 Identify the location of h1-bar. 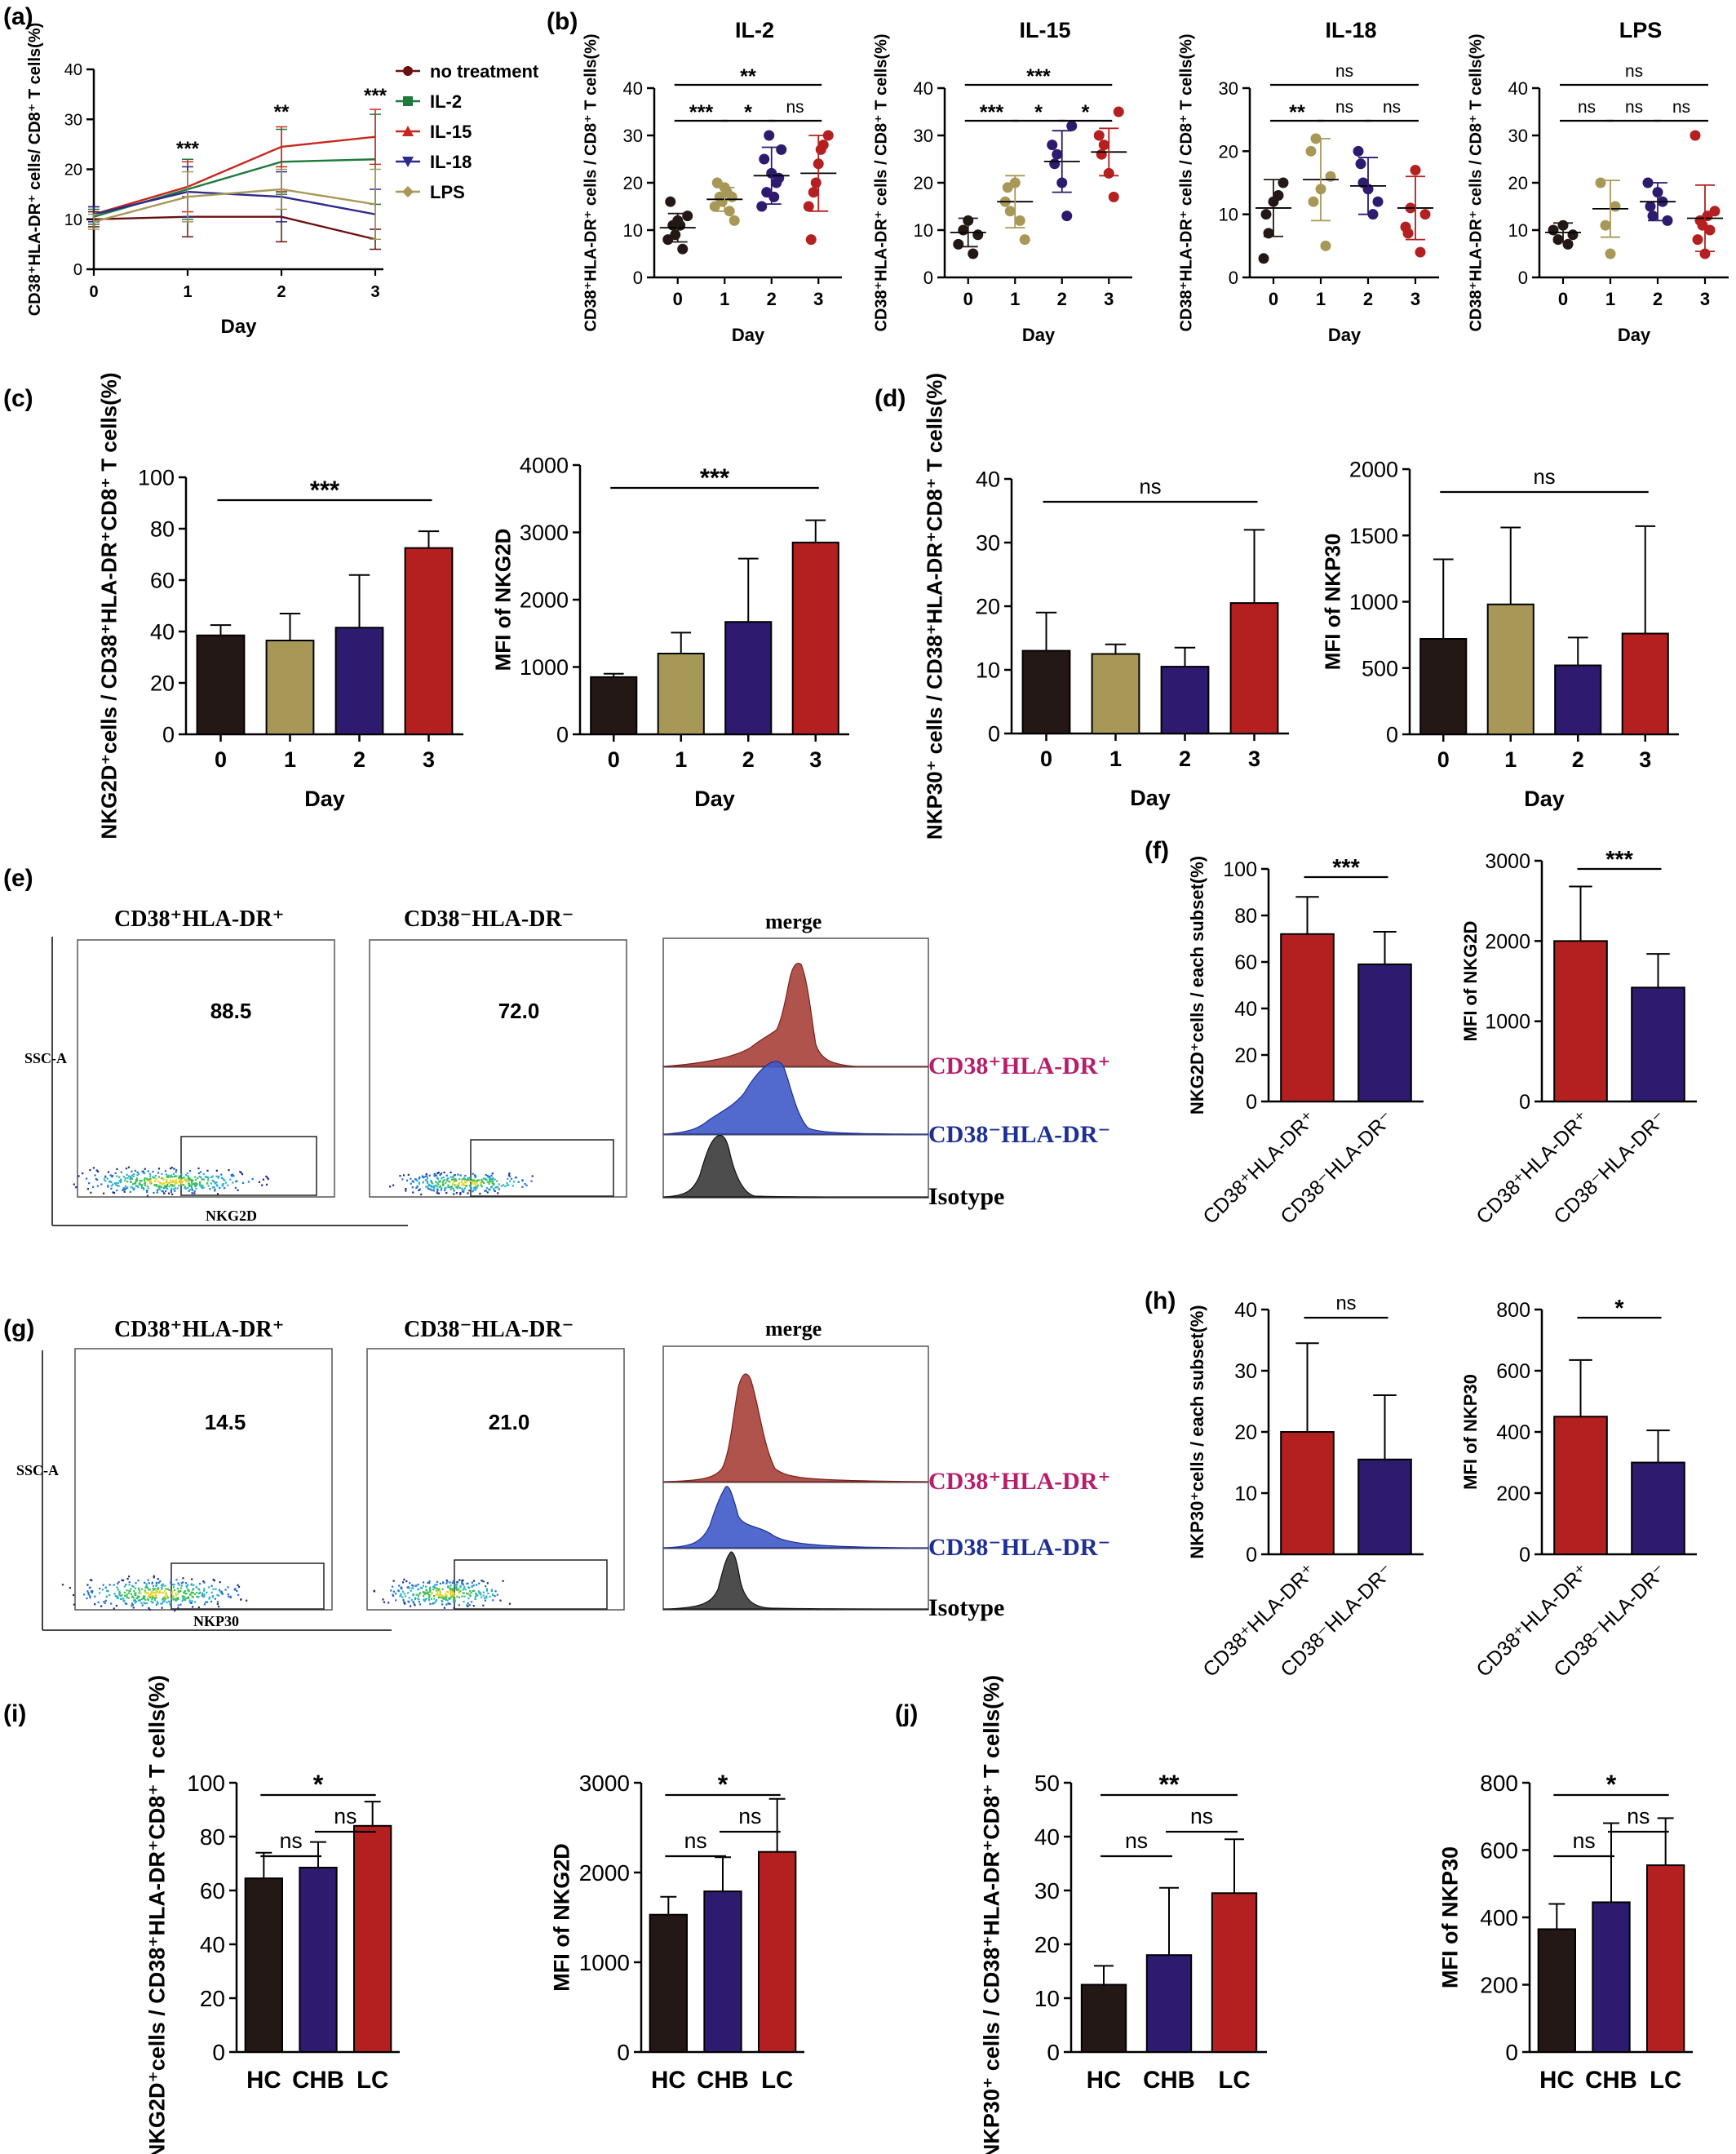
(1307, 1493).